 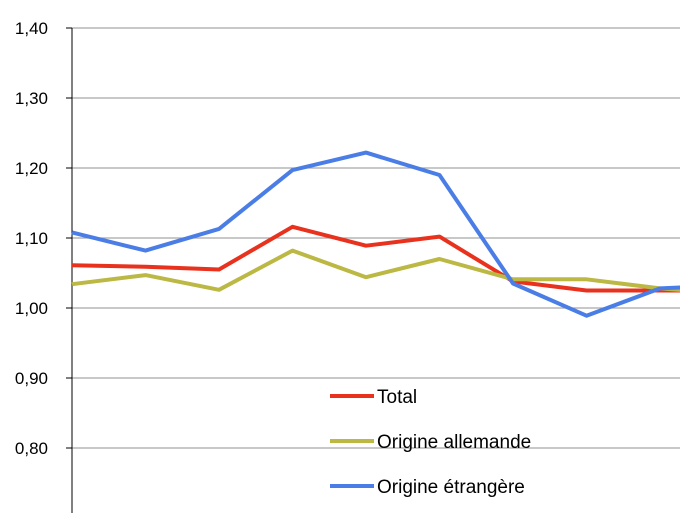 I want to click on y-tick-label: 1,20, so click(x=31, y=168).